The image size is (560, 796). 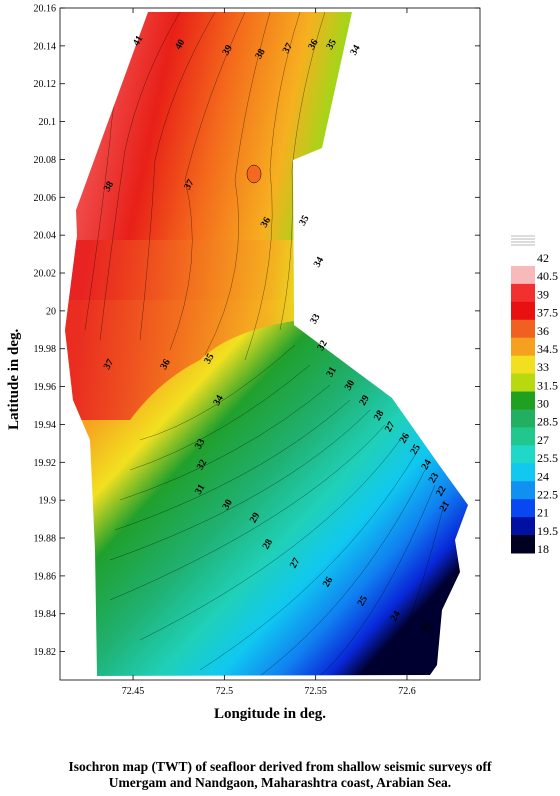 I want to click on legend-label: 31.5, so click(x=547, y=385).